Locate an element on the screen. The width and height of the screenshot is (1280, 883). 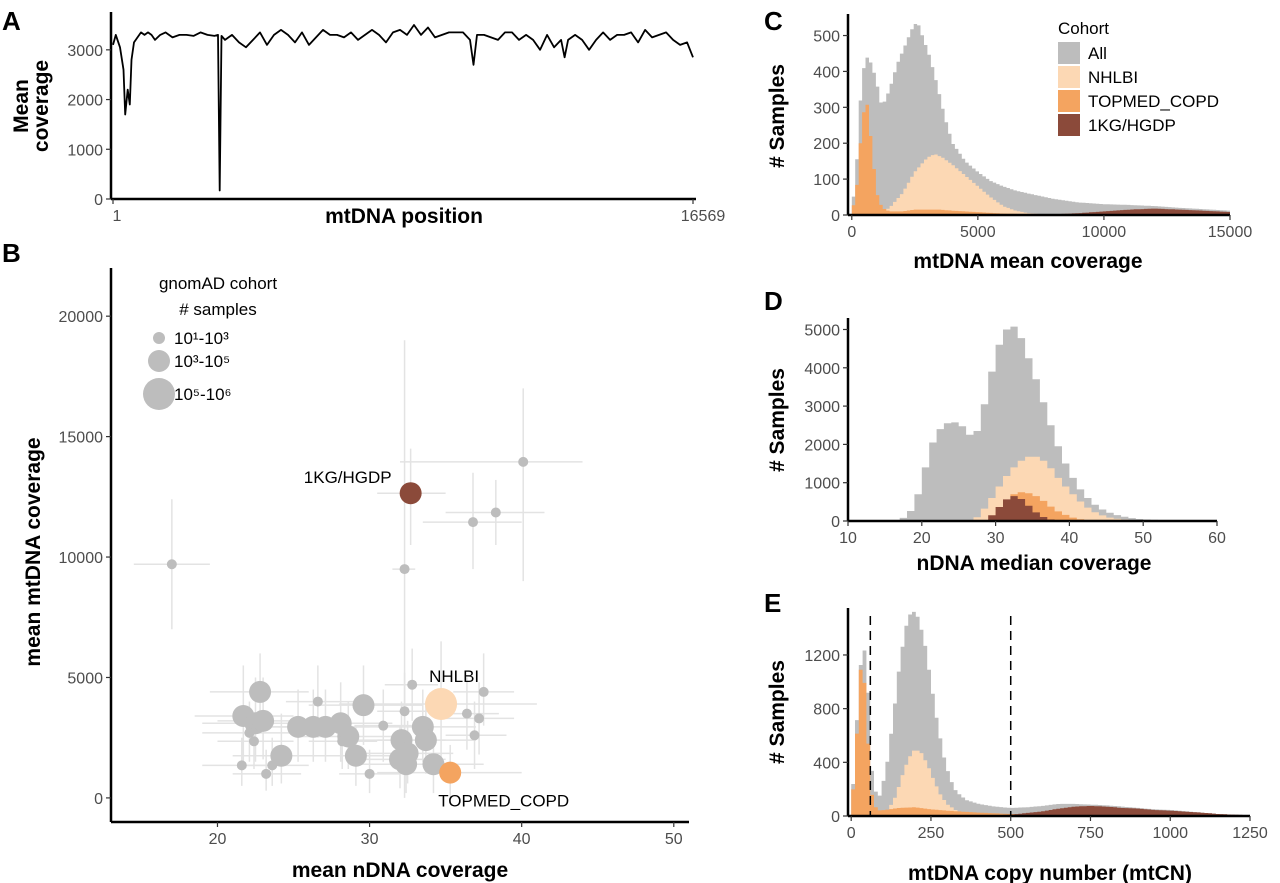
panel-b-annotation: NHLBI is located at coordinates (454, 676).